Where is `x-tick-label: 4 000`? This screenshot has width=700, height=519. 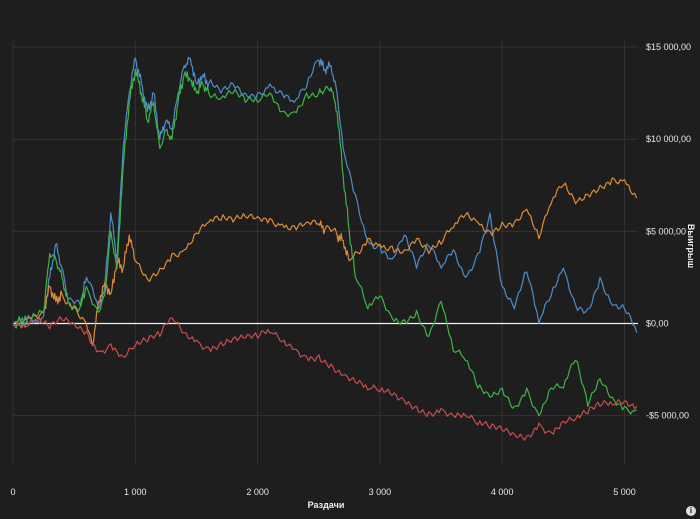
x-tick-label: 4 000 is located at coordinates (502, 492).